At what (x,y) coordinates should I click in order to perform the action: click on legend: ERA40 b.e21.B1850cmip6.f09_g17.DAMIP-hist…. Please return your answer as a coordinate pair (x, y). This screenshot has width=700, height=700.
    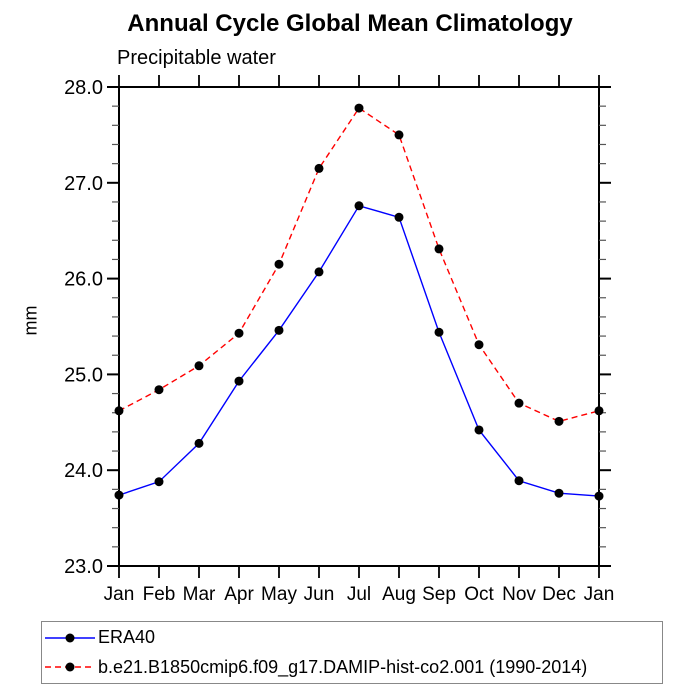
    Looking at the image, I should click on (352, 652).